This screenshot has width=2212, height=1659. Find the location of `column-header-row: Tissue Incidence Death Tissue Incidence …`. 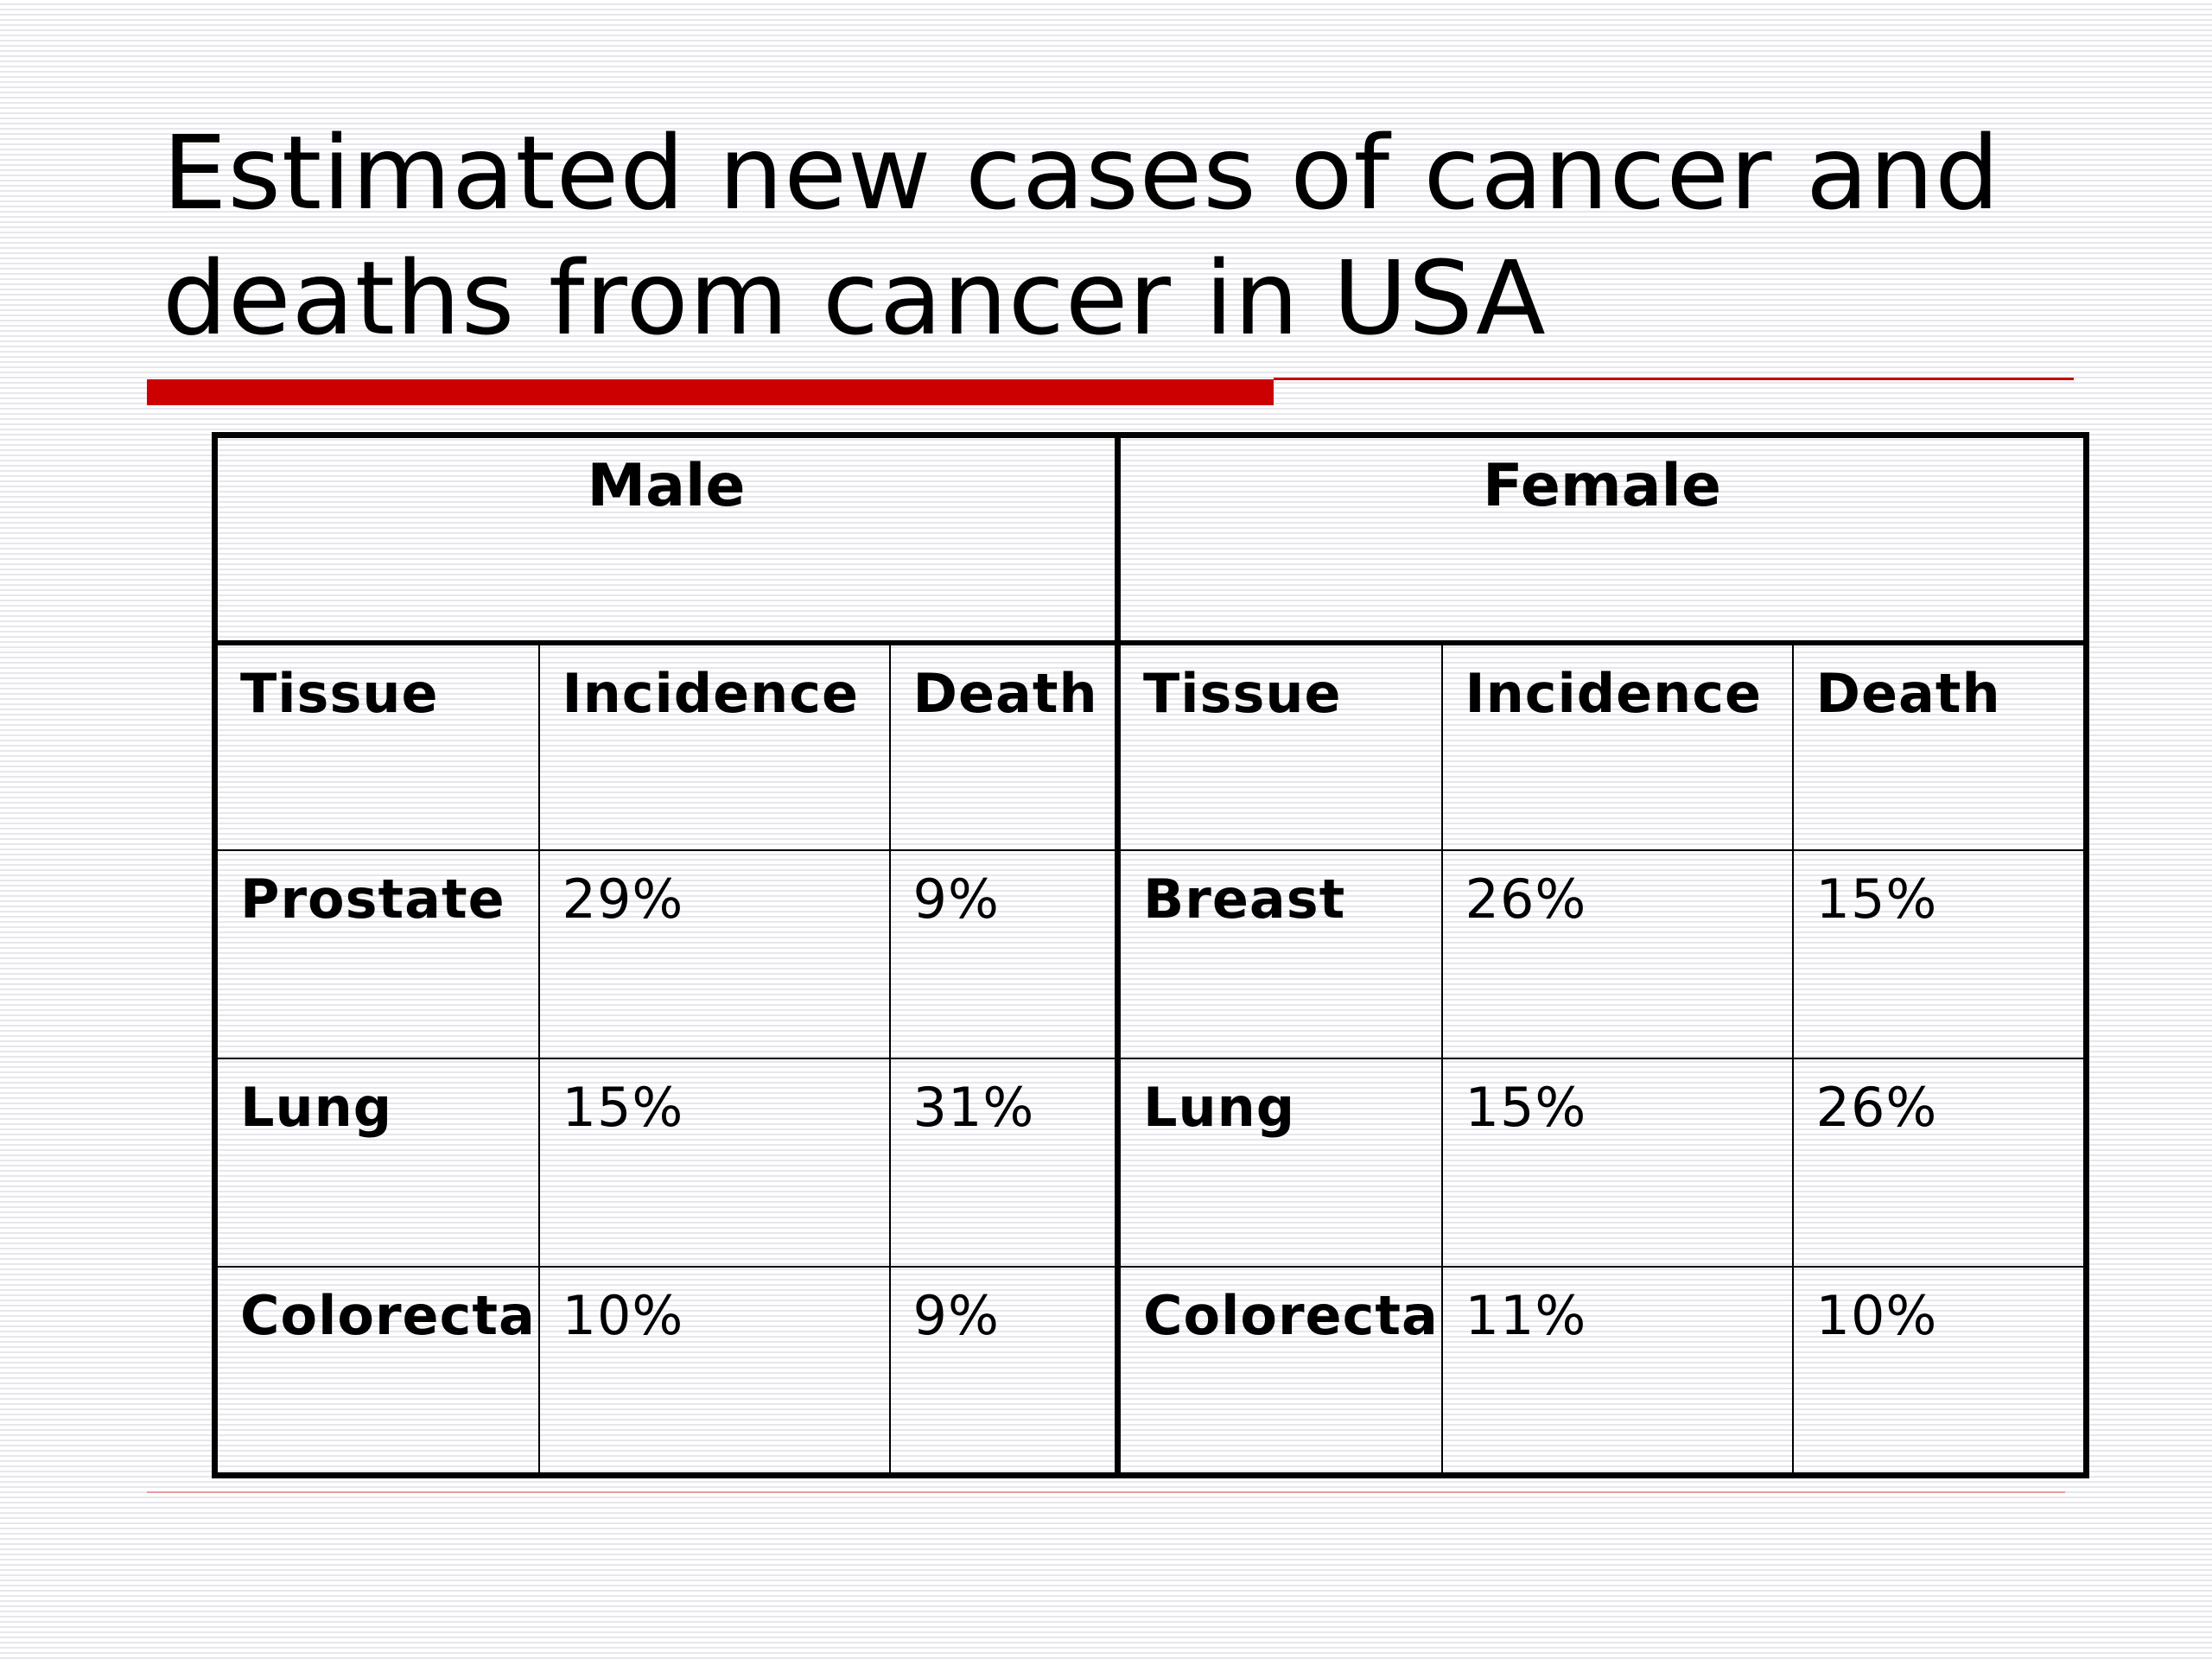

column-header-row: Tissue Incidence Death Tissue Incidence … is located at coordinates (1150, 746).